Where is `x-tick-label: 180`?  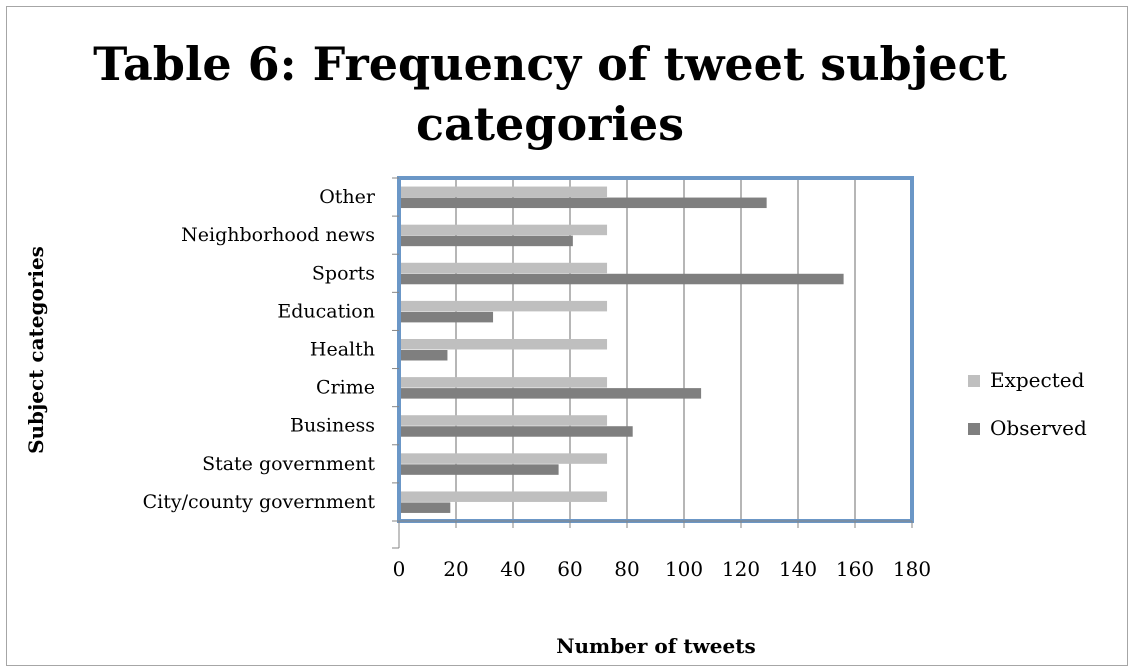 x-tick-label: 180 is located at coordinates (912, 569).